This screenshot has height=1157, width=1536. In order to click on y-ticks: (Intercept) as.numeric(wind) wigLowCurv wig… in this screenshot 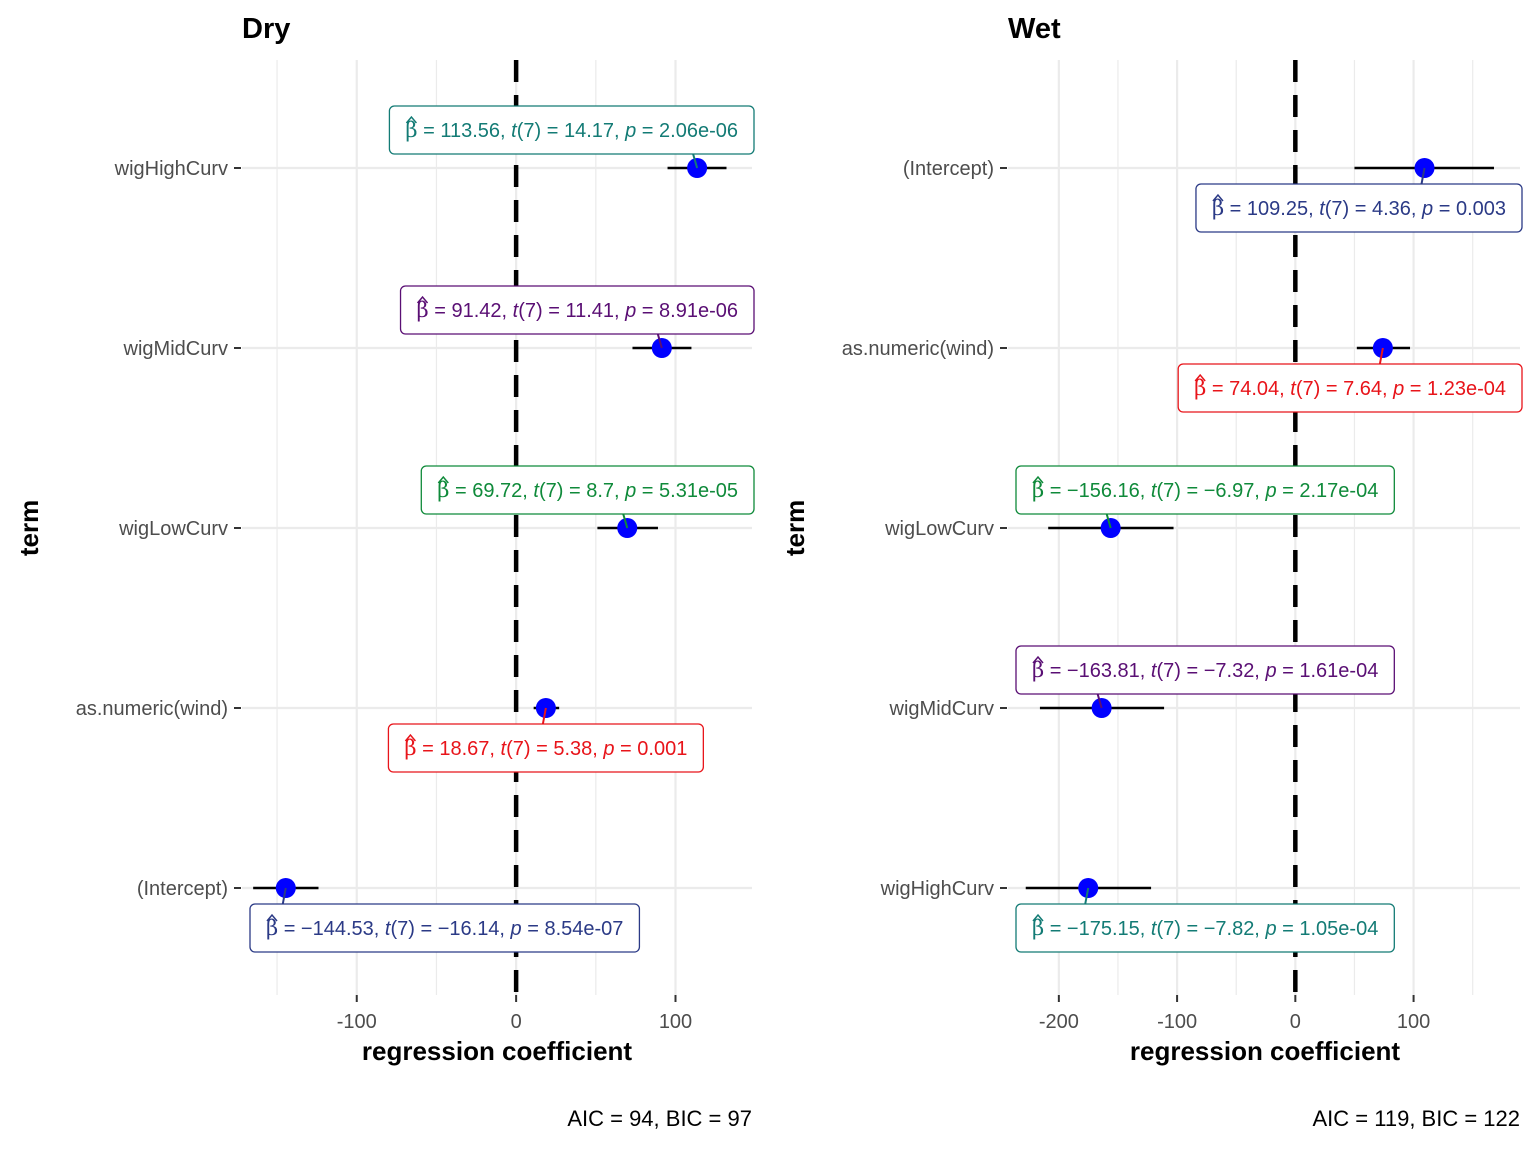, I will do `click(924, 529)`.